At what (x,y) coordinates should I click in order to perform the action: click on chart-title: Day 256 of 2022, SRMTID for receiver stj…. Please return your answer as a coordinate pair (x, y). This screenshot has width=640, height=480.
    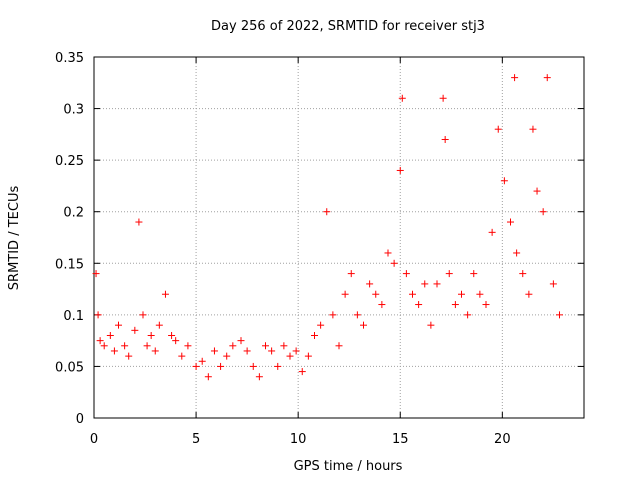
    Looking at the image, I should click on (348, 26).